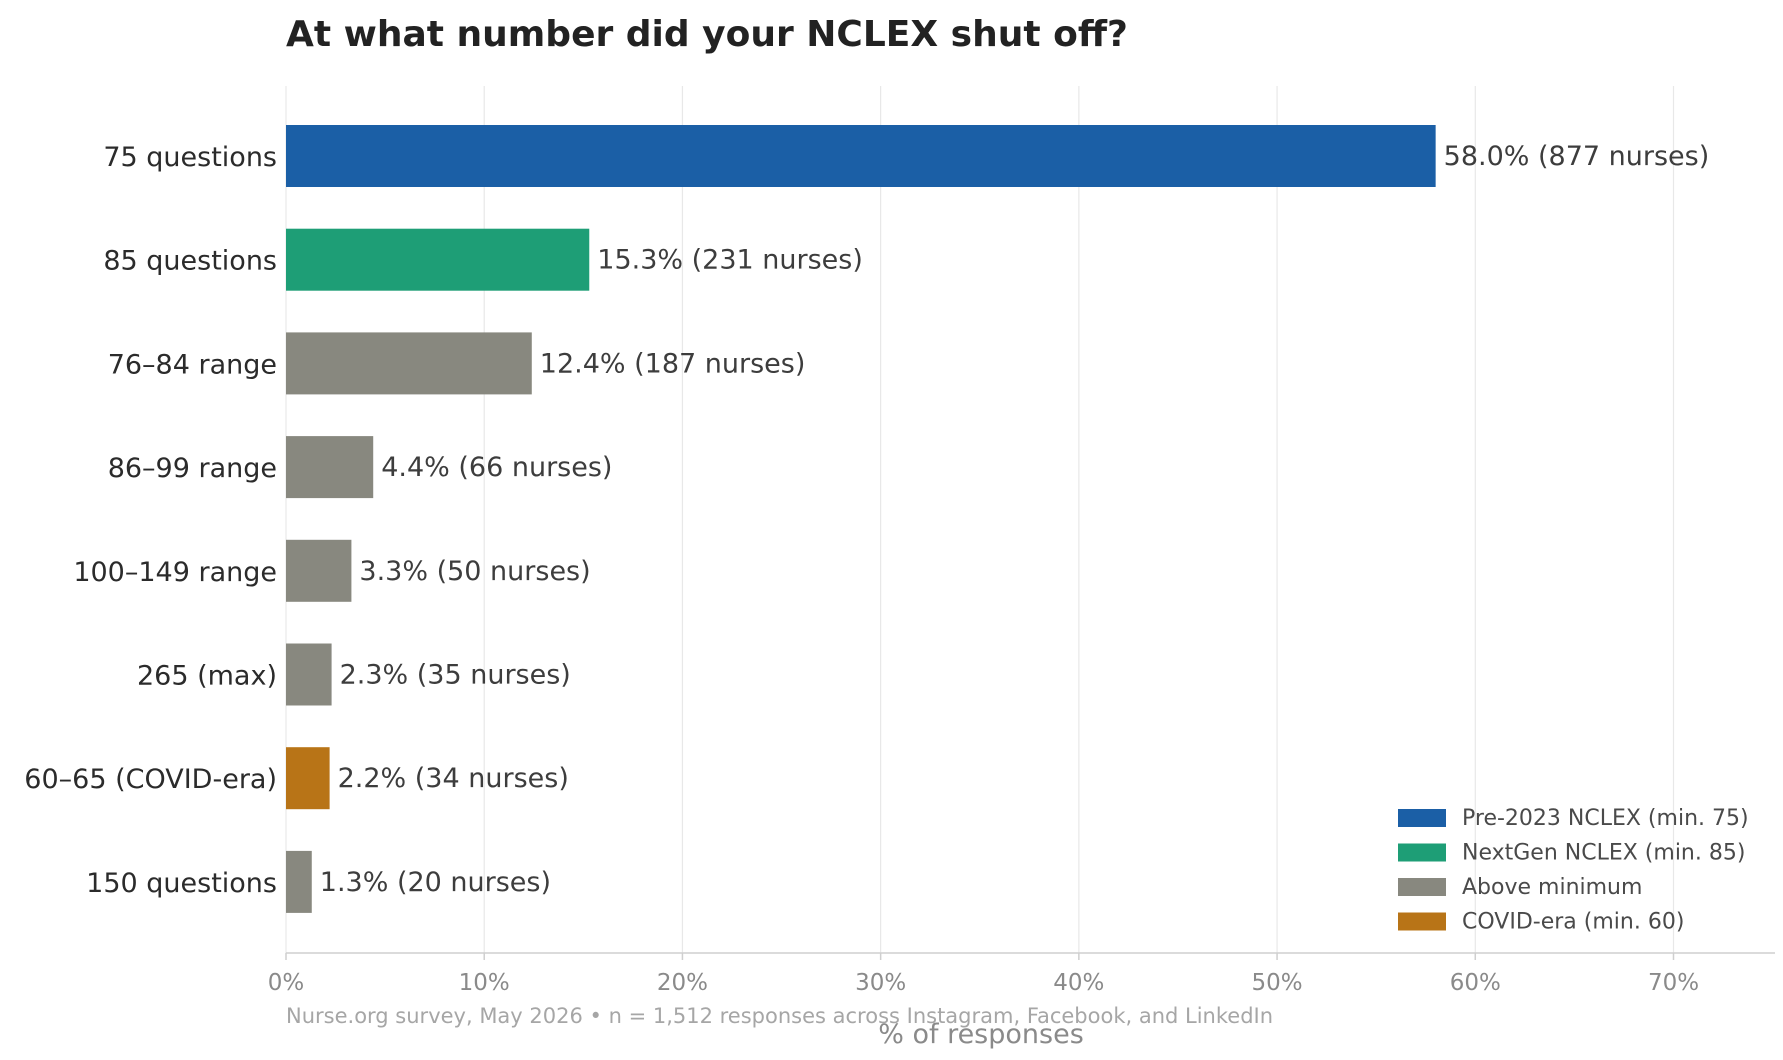 Image resolution: width=1783 pixels, height=1060 pixels. I want to click on category-label: 86–99 range, so click(192, 468).